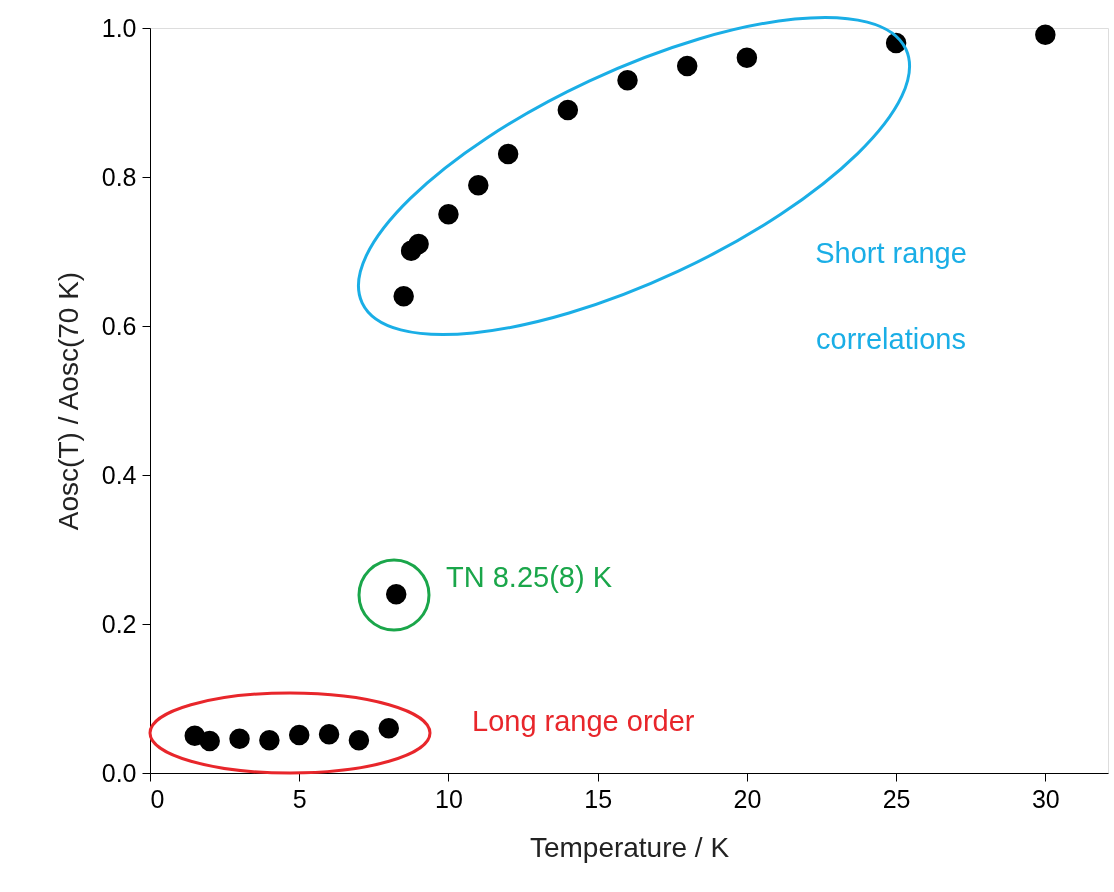 This screenshot has width=1114, height=892. I want to click on y-tick-label: 0.4, so click(119, 474).